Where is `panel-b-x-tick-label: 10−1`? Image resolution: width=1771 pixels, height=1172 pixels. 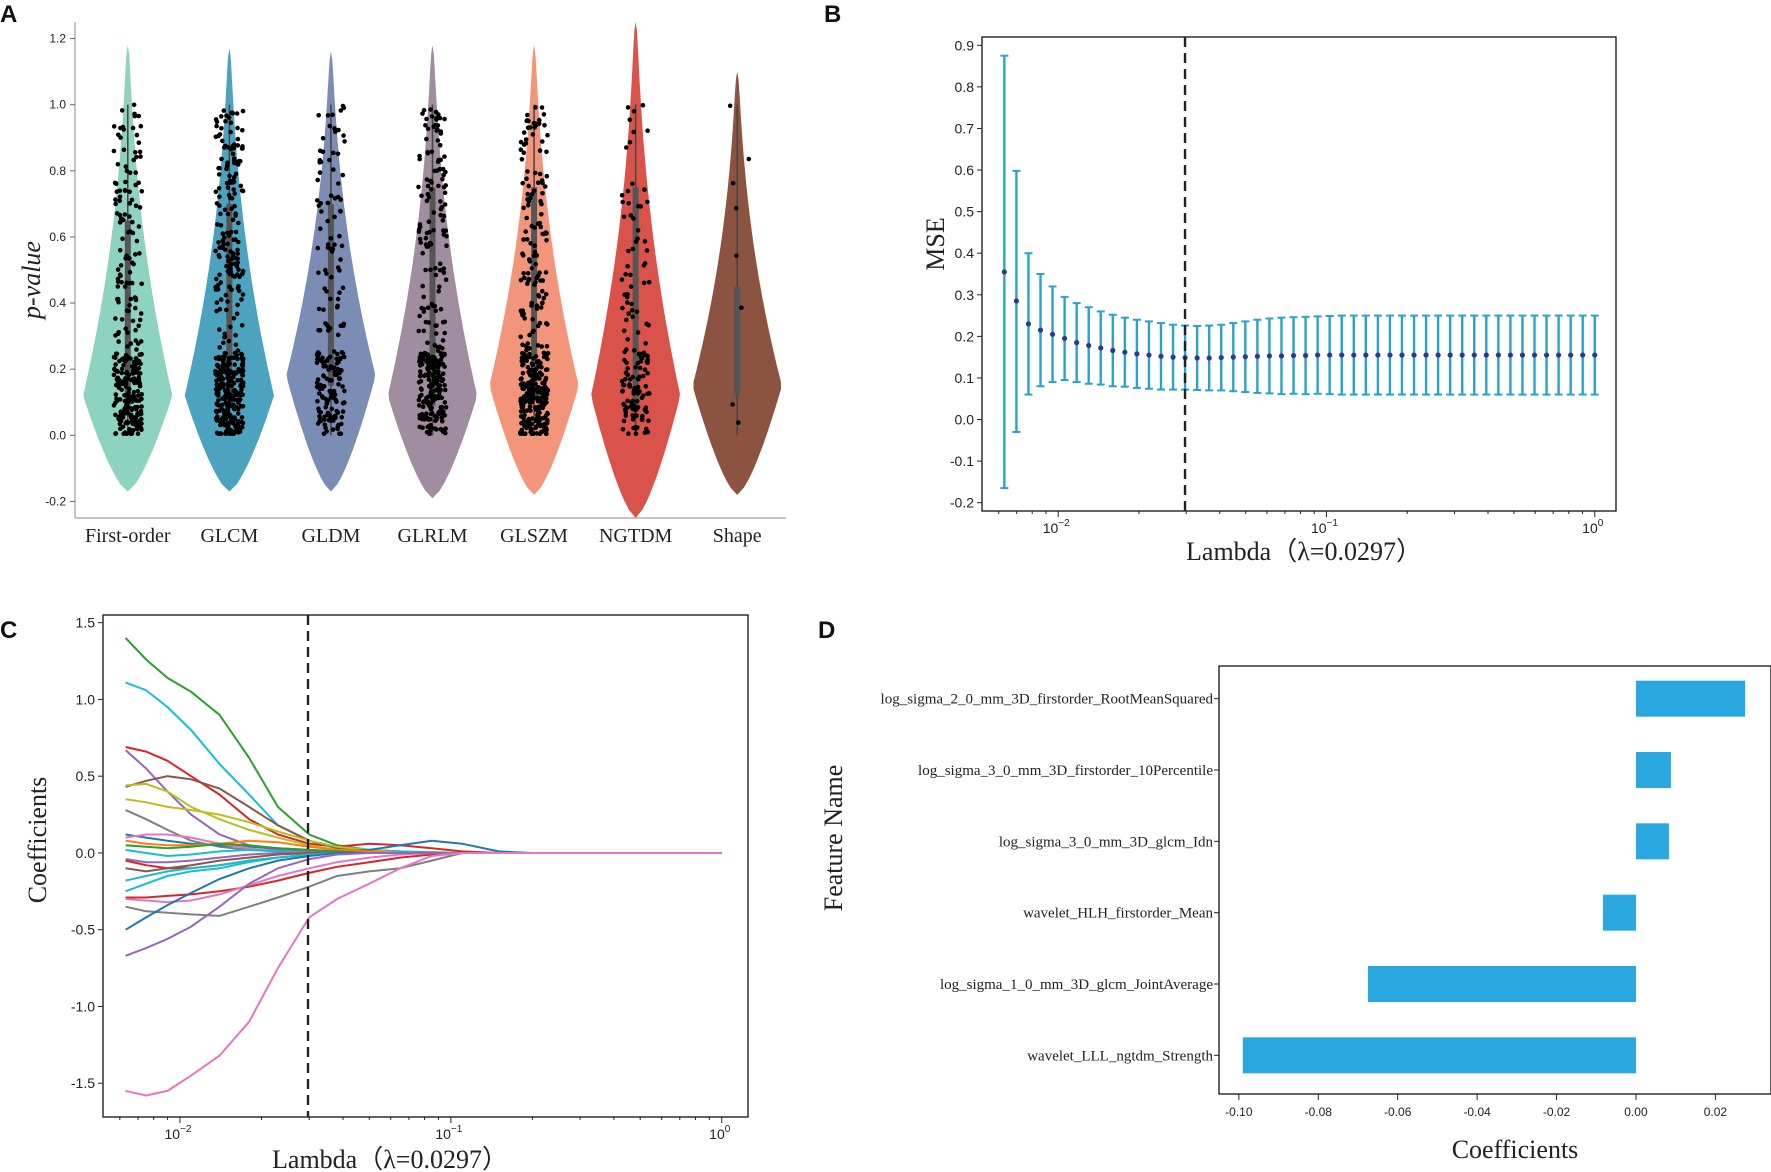
panel-b-x-tick-label: 10−1 is located at coordinates (1324, 527).